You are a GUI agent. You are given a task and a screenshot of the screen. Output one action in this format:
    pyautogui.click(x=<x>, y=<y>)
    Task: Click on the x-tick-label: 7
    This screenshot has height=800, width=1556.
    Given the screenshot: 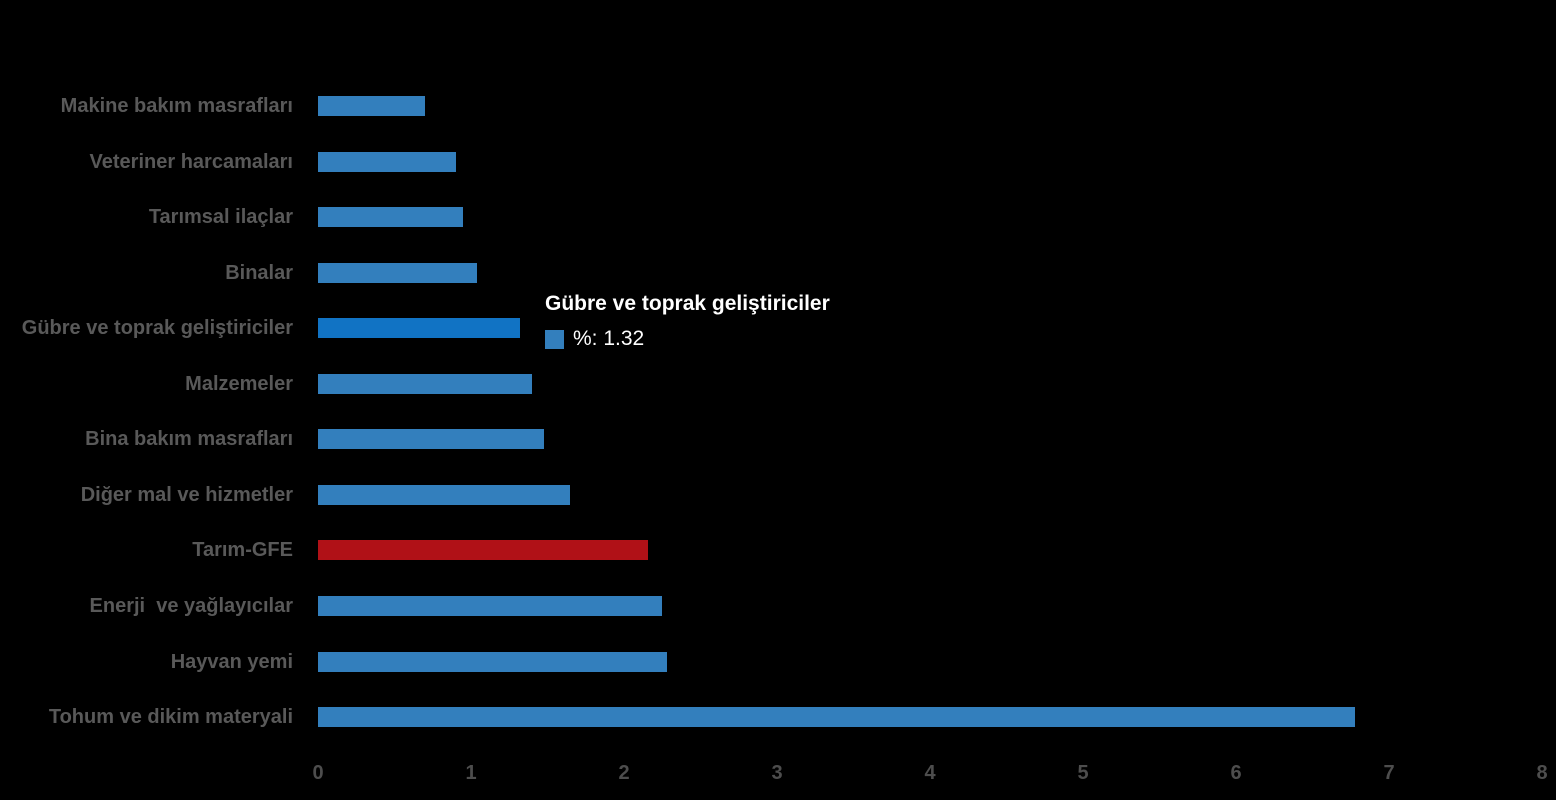 What is the action you would take?
    pyautogui.click(x=1389, y=773)
    